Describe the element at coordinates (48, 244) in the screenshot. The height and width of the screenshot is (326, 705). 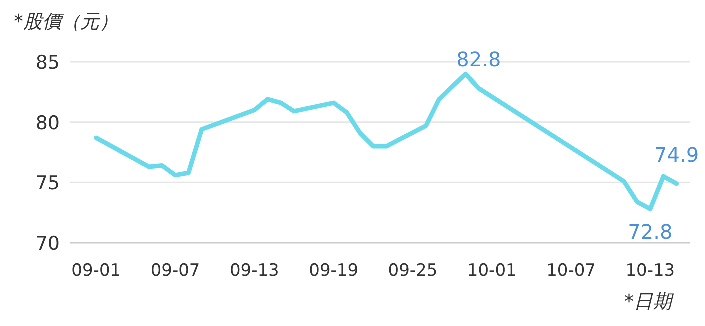
I see `y-tick-label: 70` at that location.